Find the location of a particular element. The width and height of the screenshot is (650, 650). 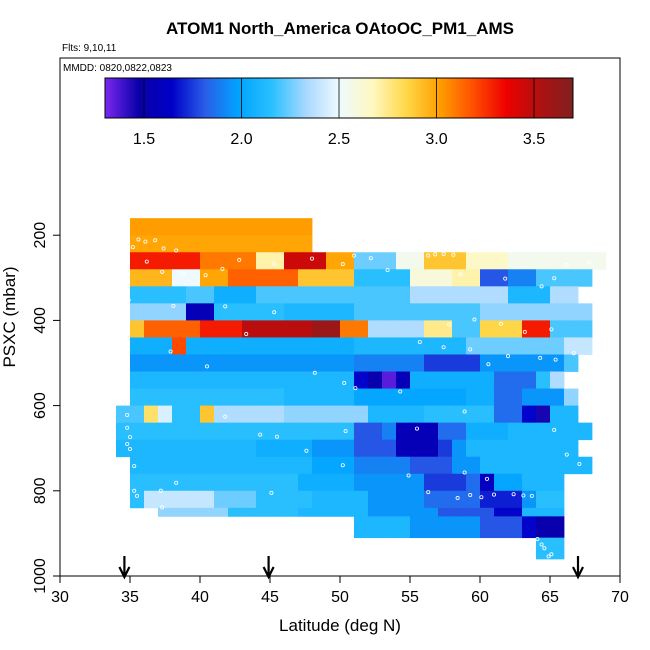

y-tick-label: 200 is located at coordinates (40, 235).